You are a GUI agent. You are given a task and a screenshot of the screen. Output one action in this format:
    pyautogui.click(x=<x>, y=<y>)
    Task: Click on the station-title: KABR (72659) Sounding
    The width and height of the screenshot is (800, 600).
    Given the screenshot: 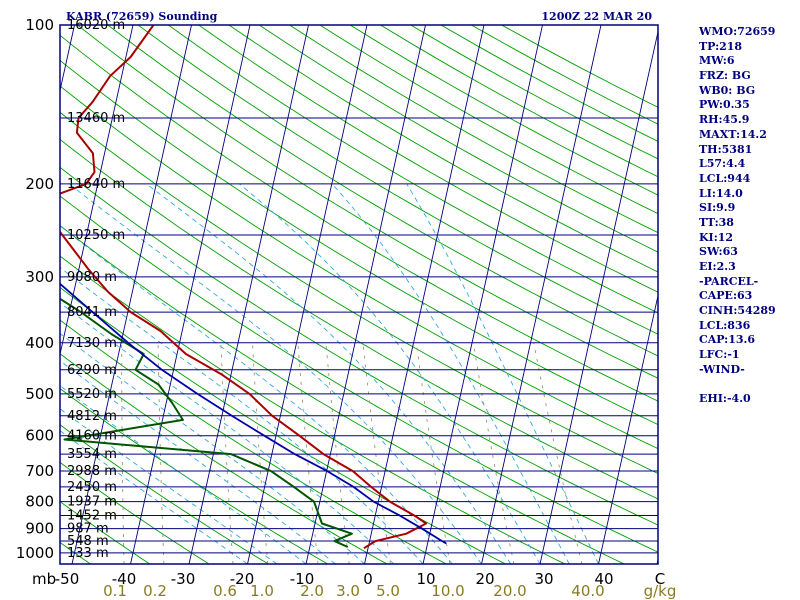 What is the action you would take?
    pyautogui.click(x=142, y=16)
    